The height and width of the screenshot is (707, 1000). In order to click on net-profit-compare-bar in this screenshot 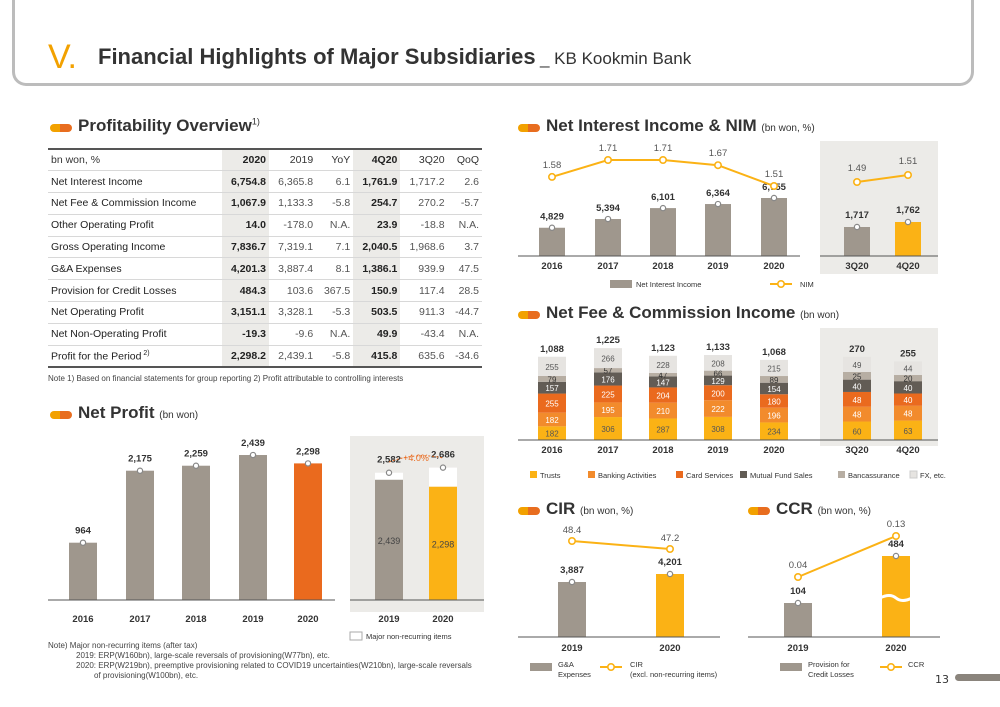, I will do `click(389, 539)`.